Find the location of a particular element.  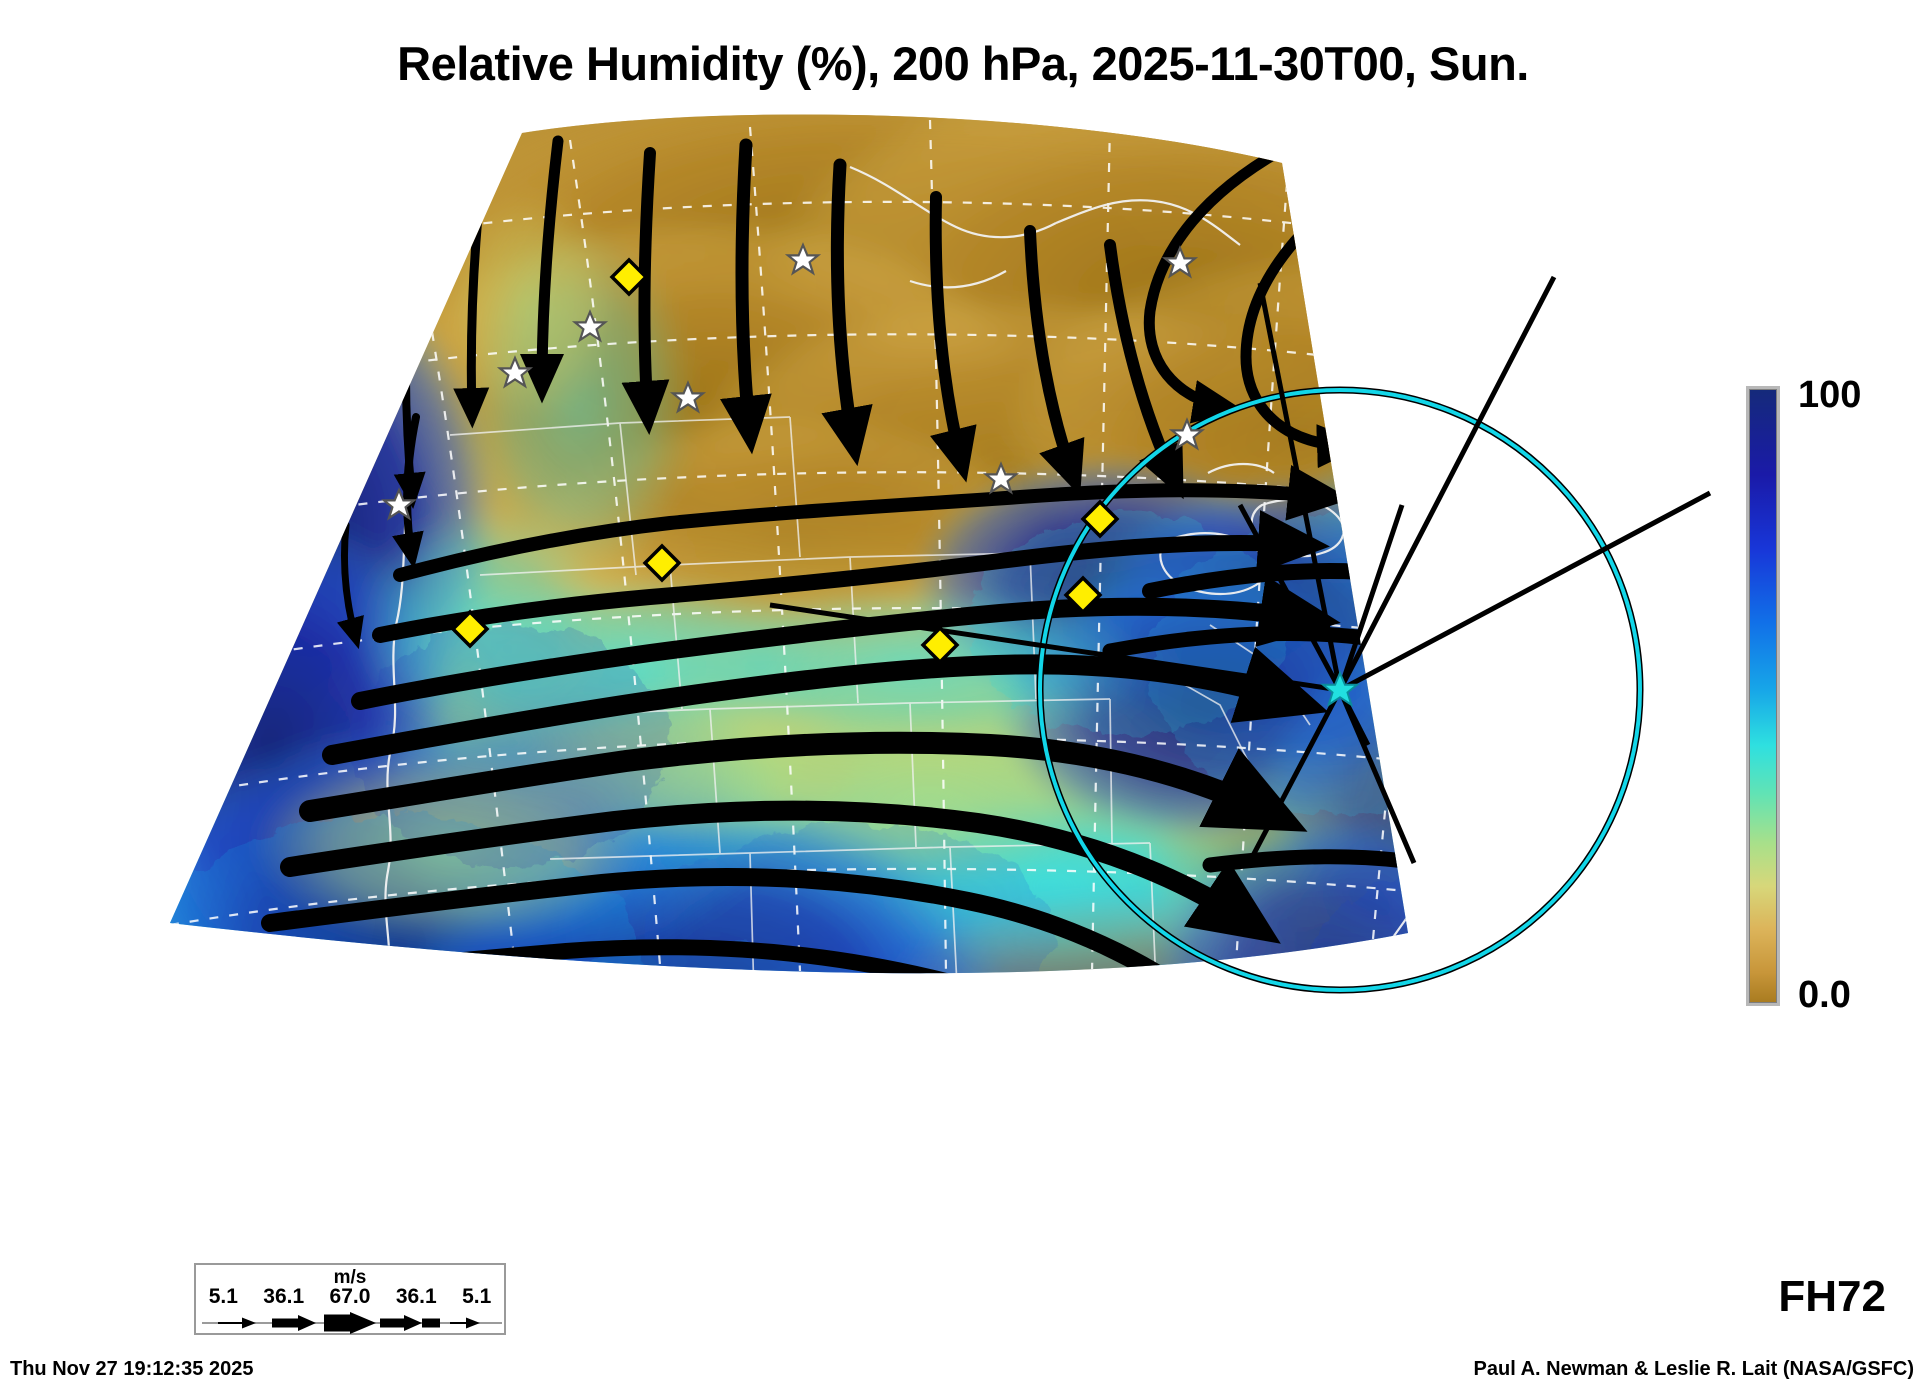

colorbar: 100 0.0 is located at coordinates (1836, 695).